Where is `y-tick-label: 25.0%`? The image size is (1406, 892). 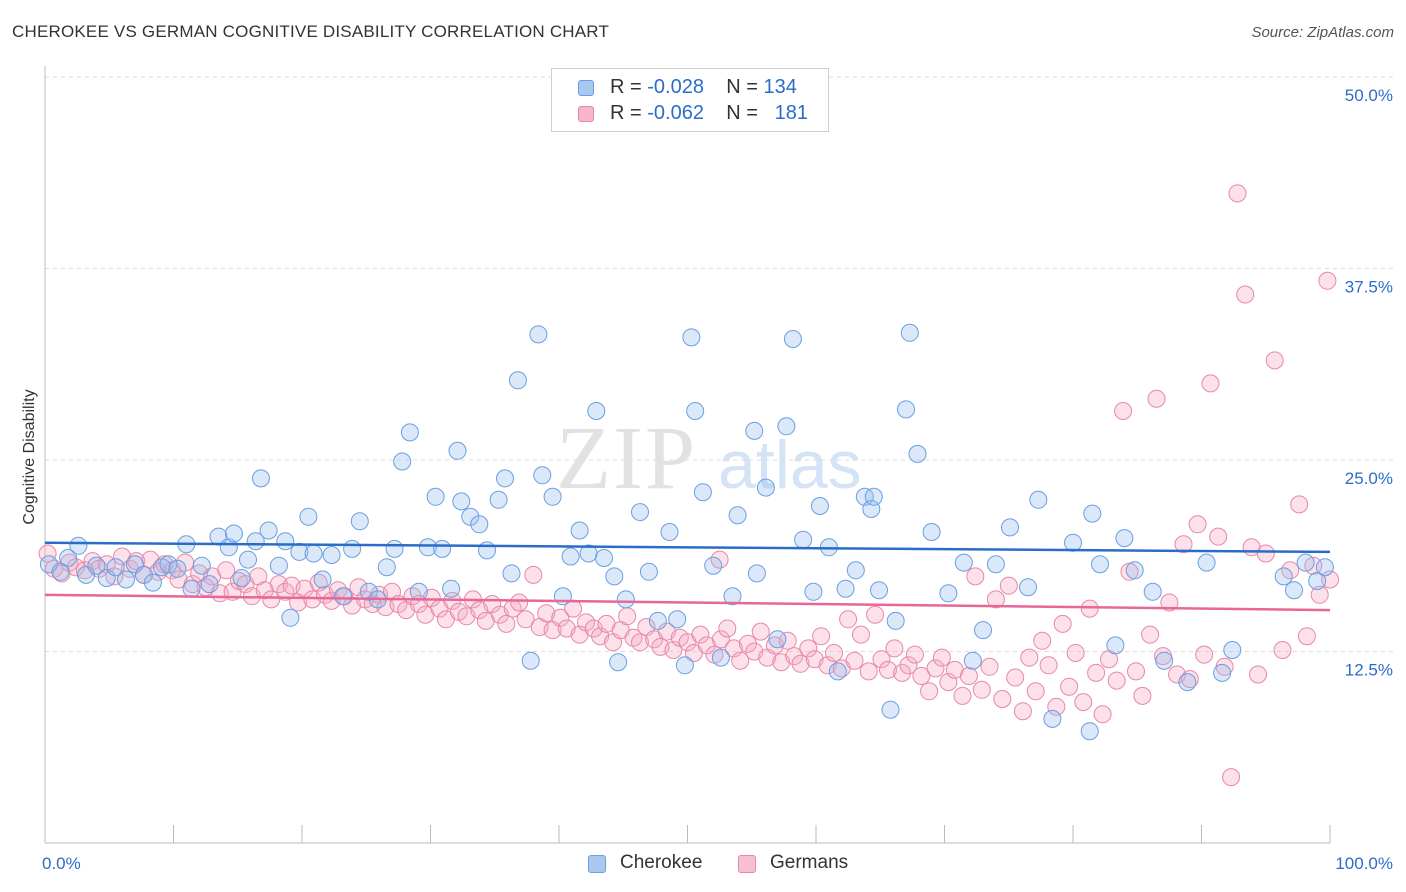
y-tick-label: 25.0% is located at coordinates (1369, 478).